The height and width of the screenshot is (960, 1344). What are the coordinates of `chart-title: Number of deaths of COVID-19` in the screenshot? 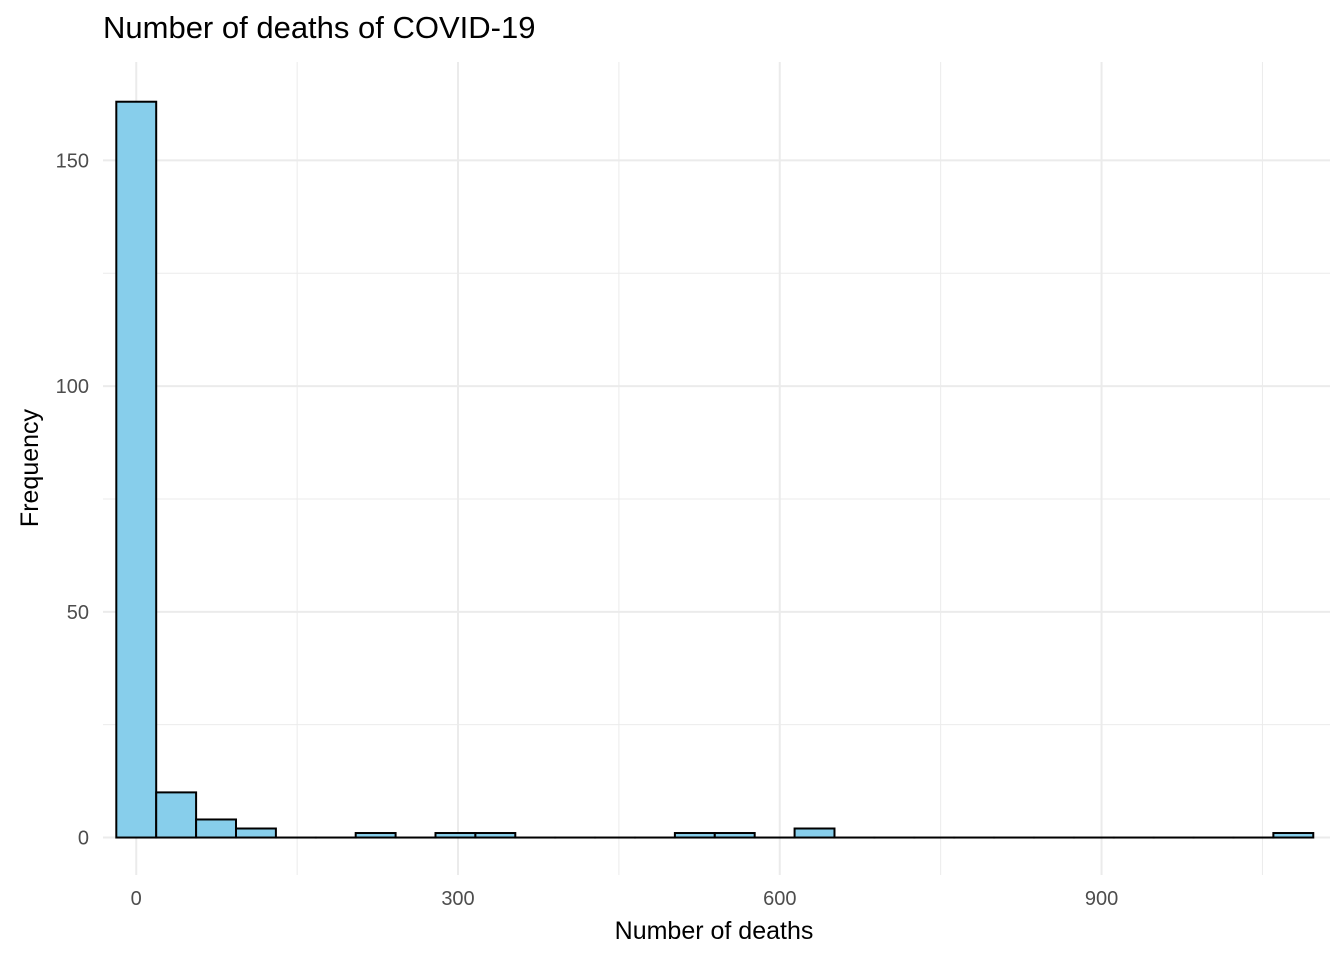 It's located at (319, 27).